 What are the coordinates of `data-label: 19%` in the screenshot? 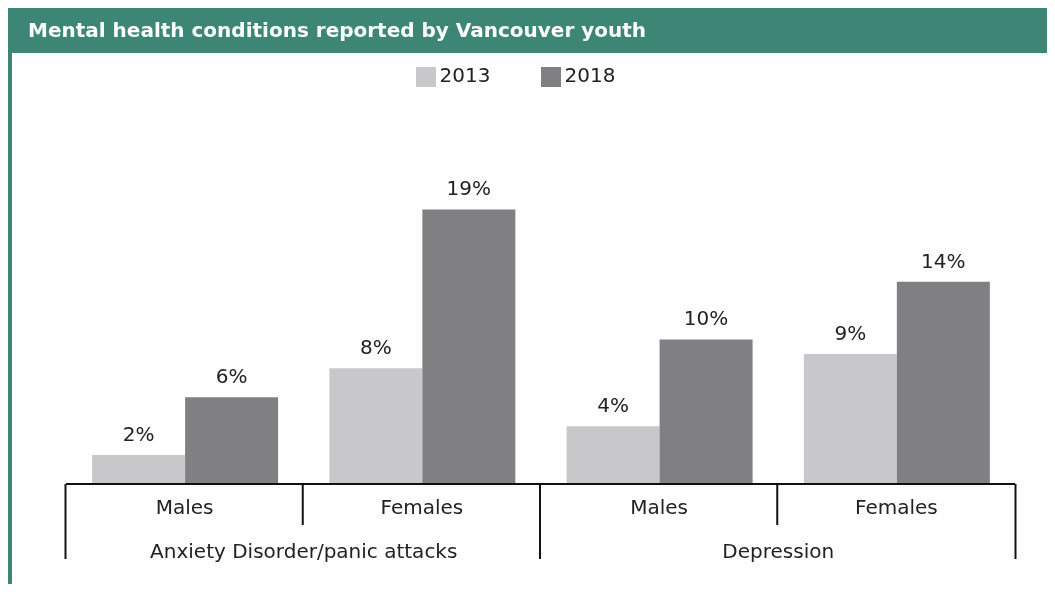 It's located at (469, 188).